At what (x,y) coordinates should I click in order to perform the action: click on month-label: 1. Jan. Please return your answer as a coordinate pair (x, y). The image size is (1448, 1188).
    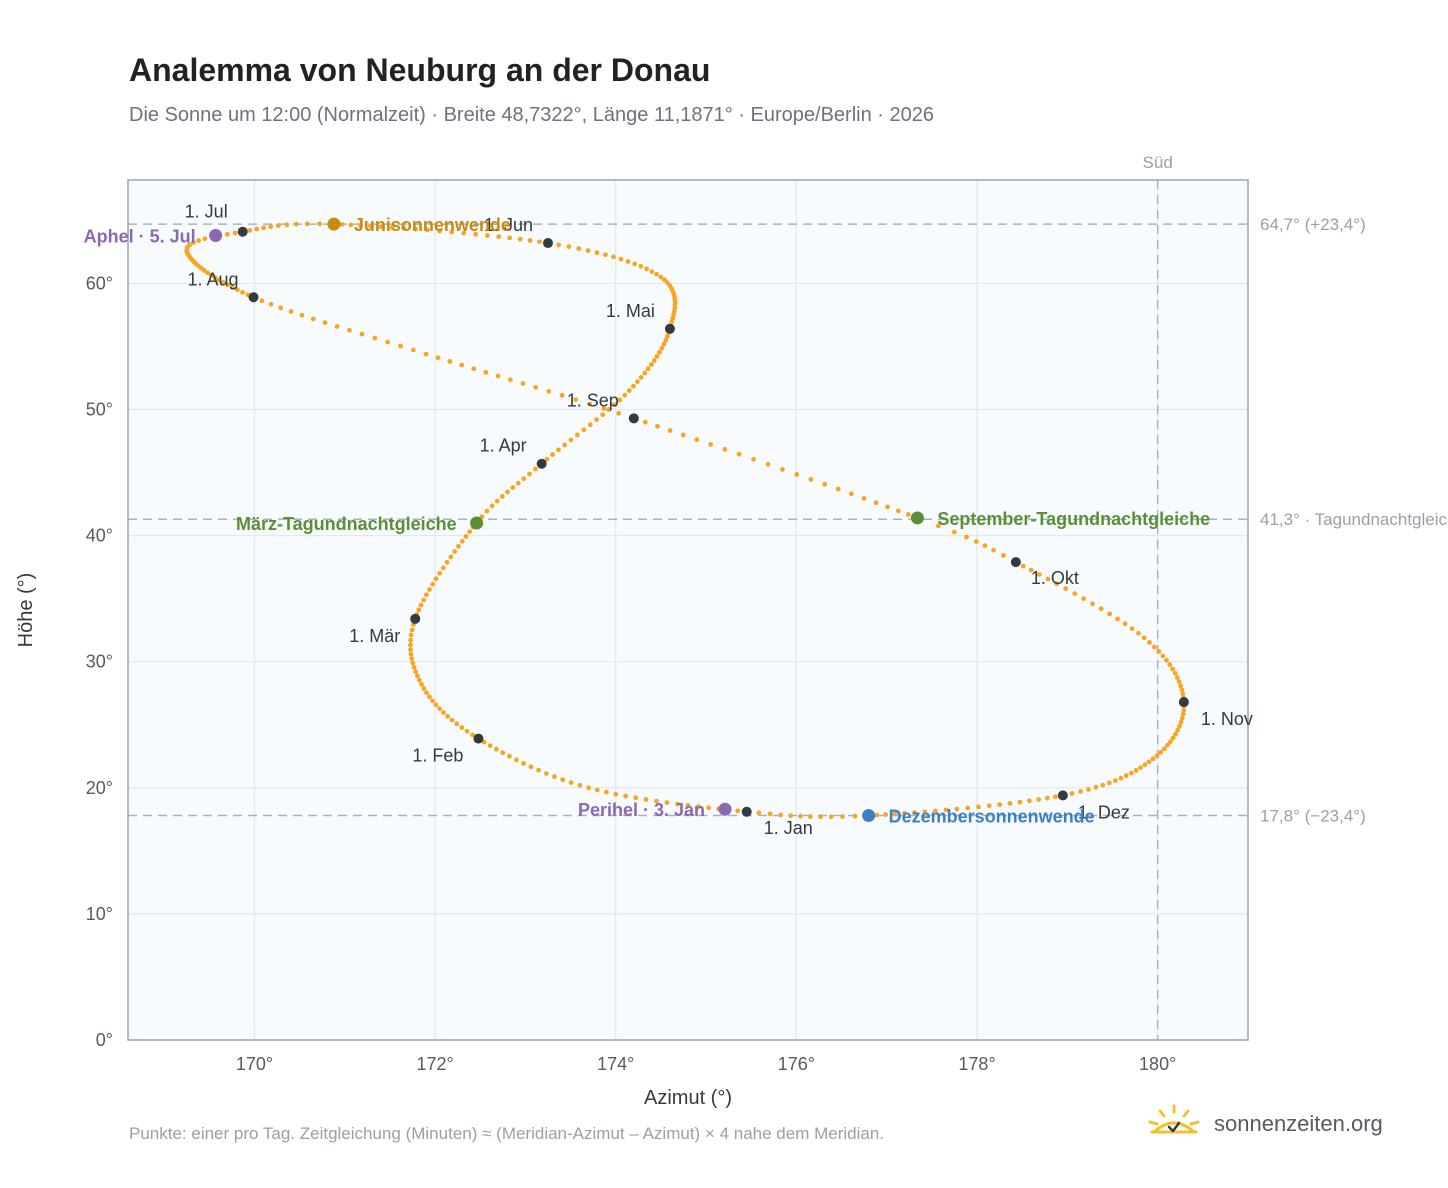
    Looking at the image, I should click on (788, 828).